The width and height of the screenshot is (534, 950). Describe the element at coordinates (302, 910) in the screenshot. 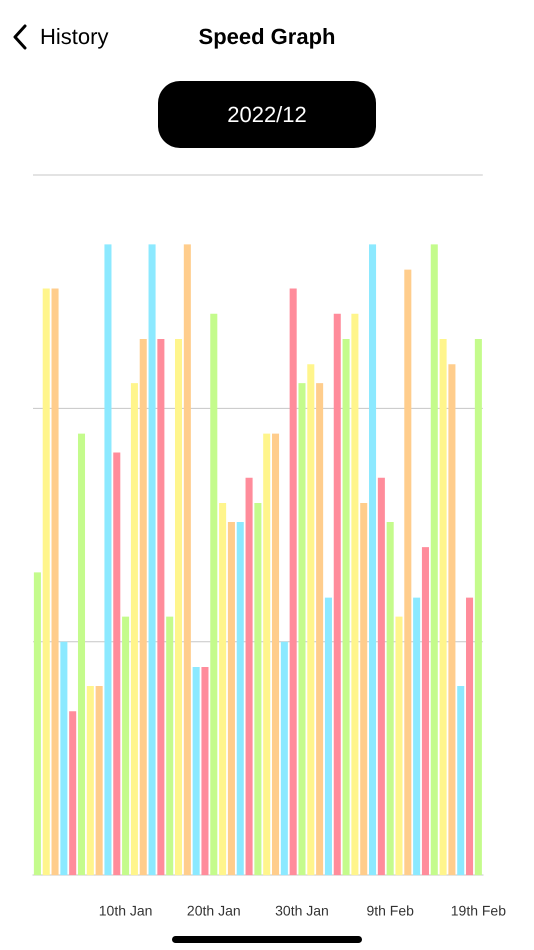

I see `x-tick-label: 30th Jan` at that location.